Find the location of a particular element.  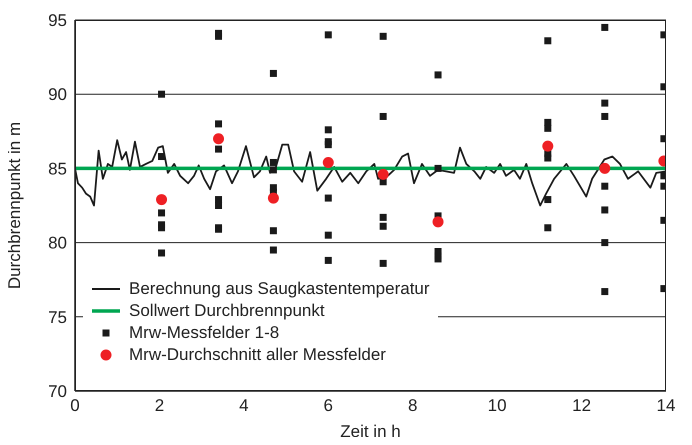

x-tick-label: 8 is located at coordinates (413, 406).